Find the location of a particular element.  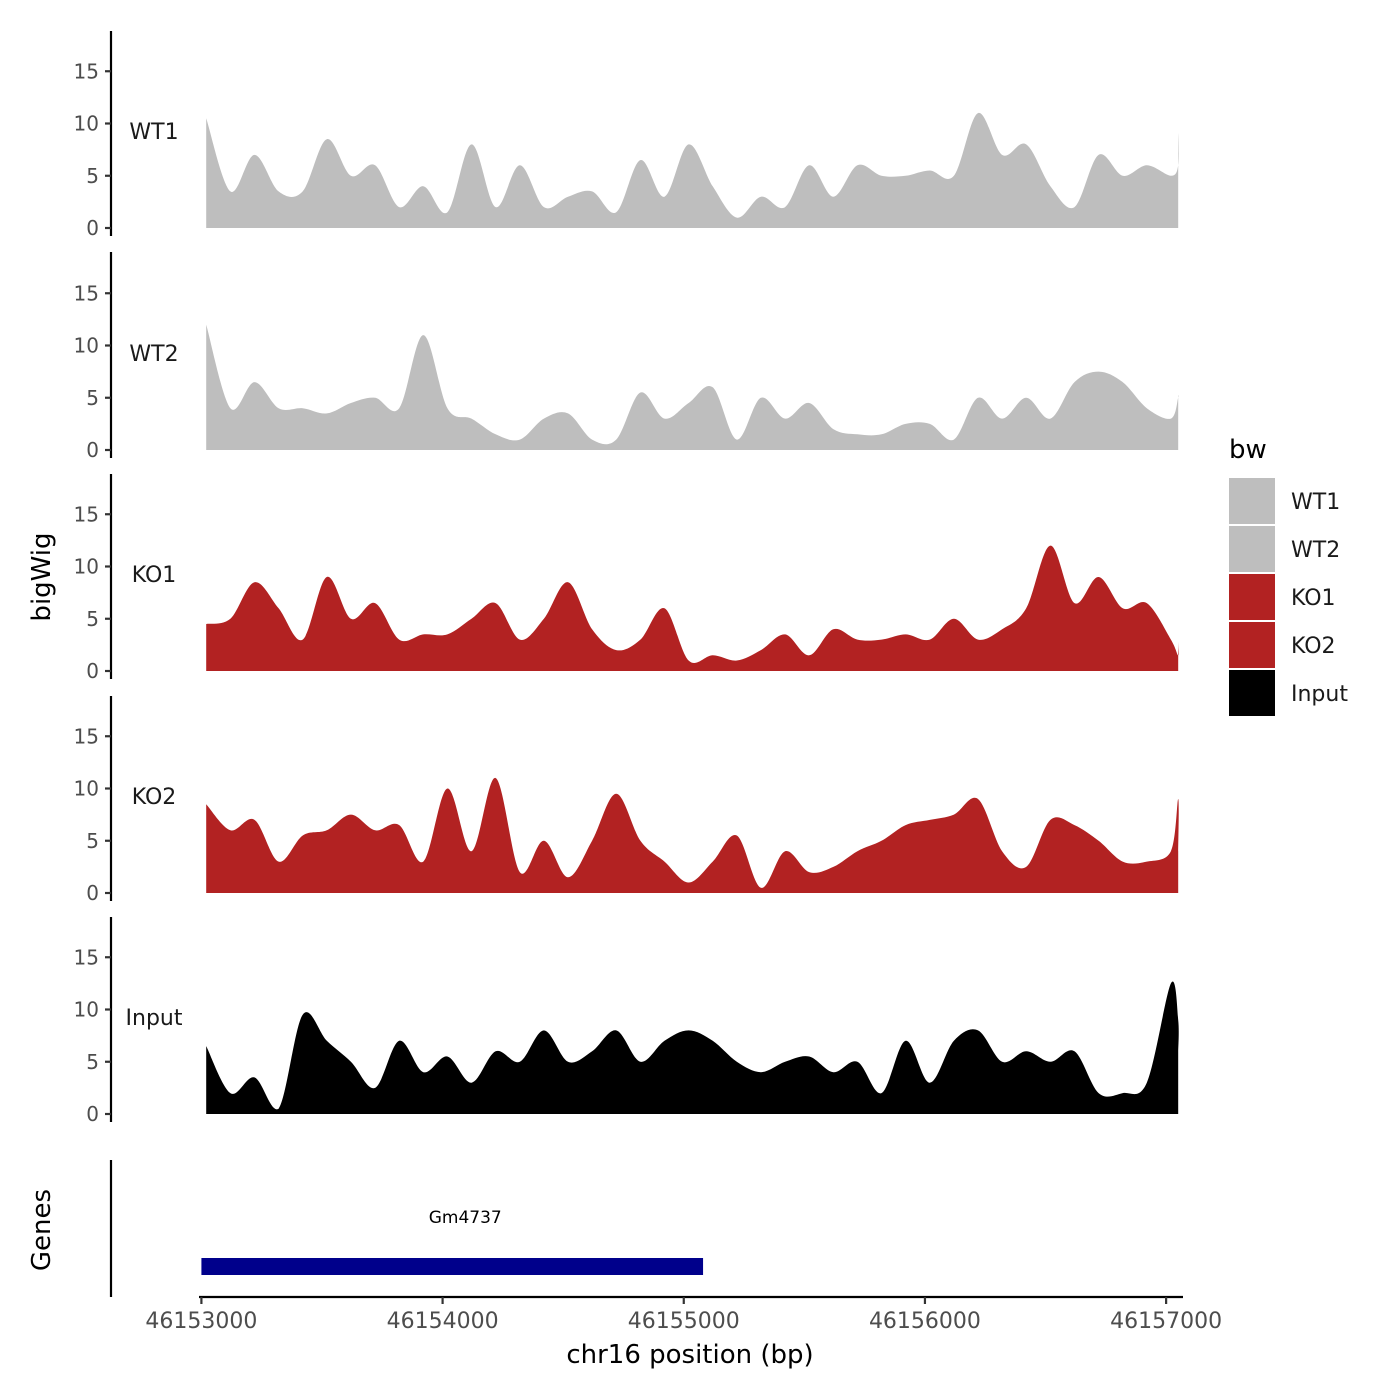

y-tick-label-ko2-0: 0 is located at coordinates (92, 893).